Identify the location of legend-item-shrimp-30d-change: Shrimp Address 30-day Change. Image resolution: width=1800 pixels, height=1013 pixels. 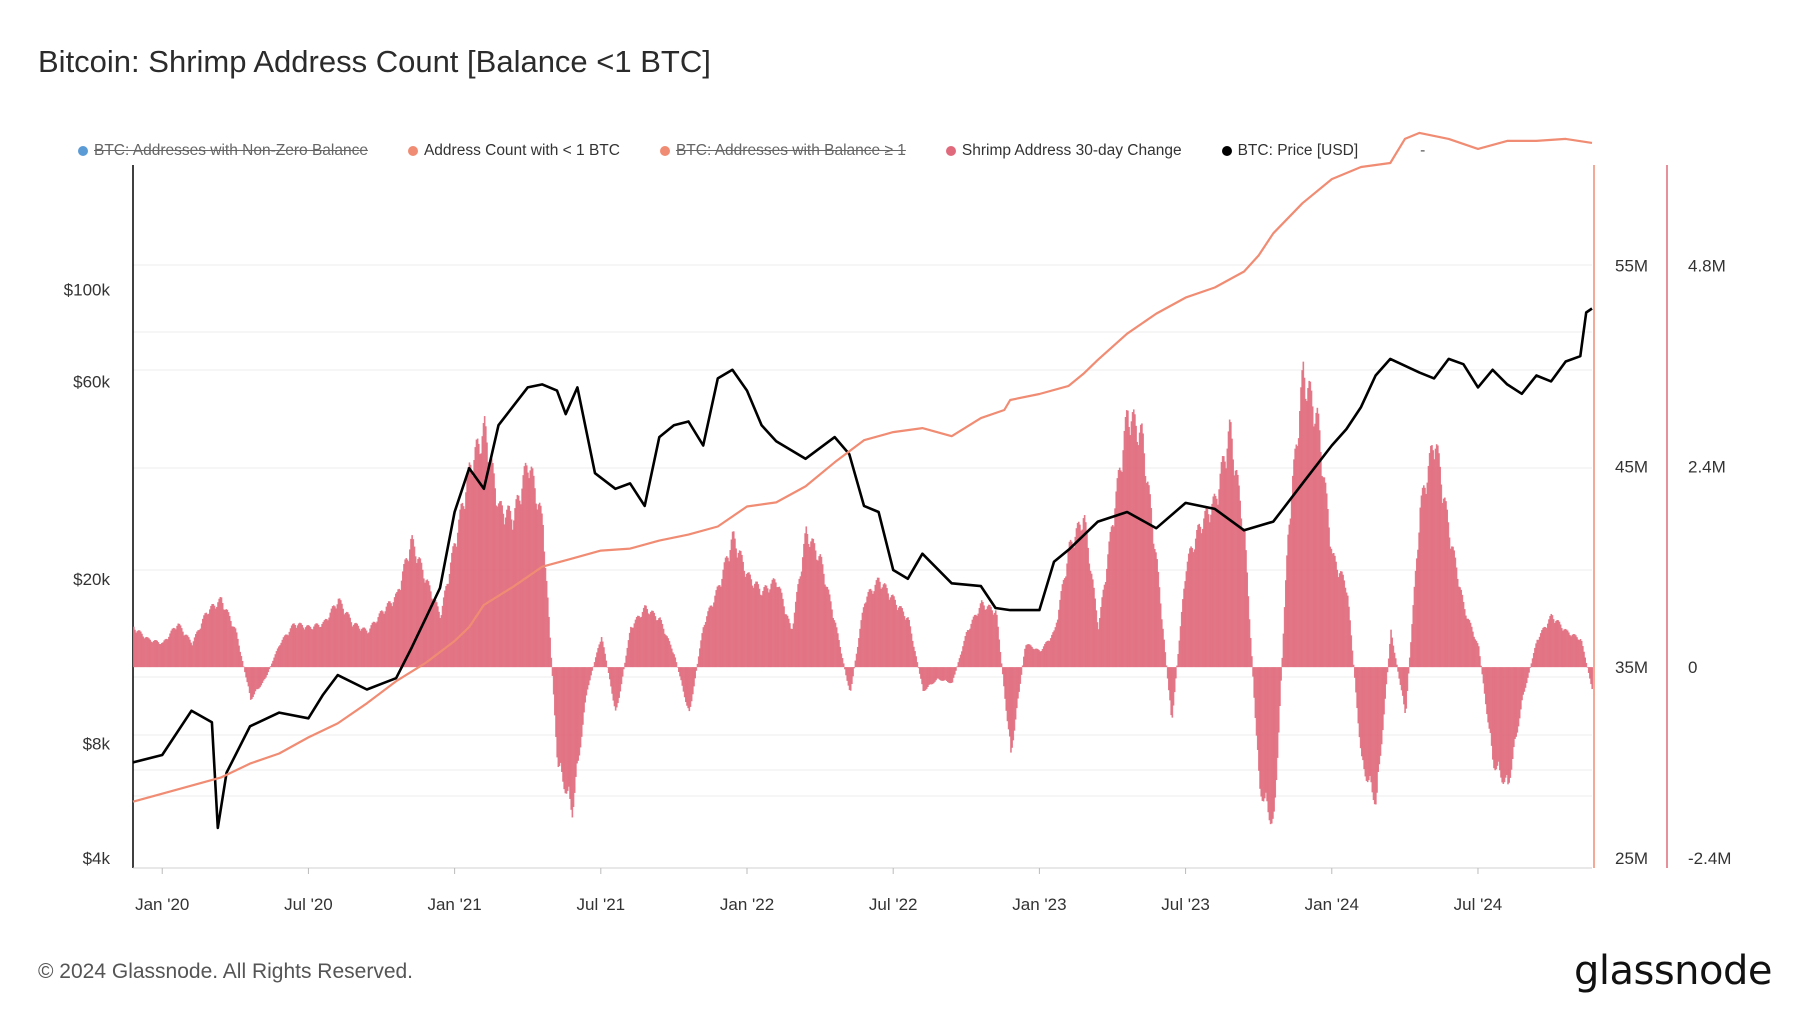
(1063, 151).